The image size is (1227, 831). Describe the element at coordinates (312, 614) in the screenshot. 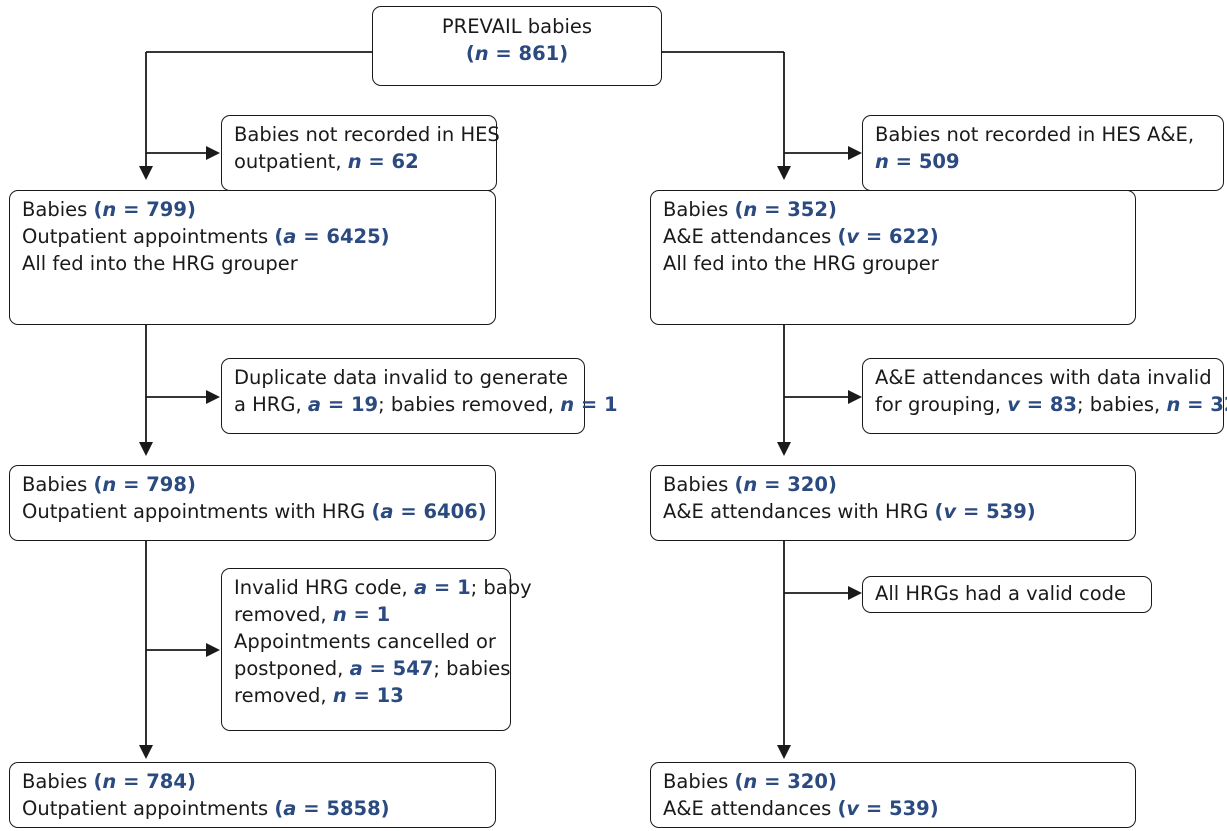

I see `left-excl3-line2: removed, n = 1` at that location.